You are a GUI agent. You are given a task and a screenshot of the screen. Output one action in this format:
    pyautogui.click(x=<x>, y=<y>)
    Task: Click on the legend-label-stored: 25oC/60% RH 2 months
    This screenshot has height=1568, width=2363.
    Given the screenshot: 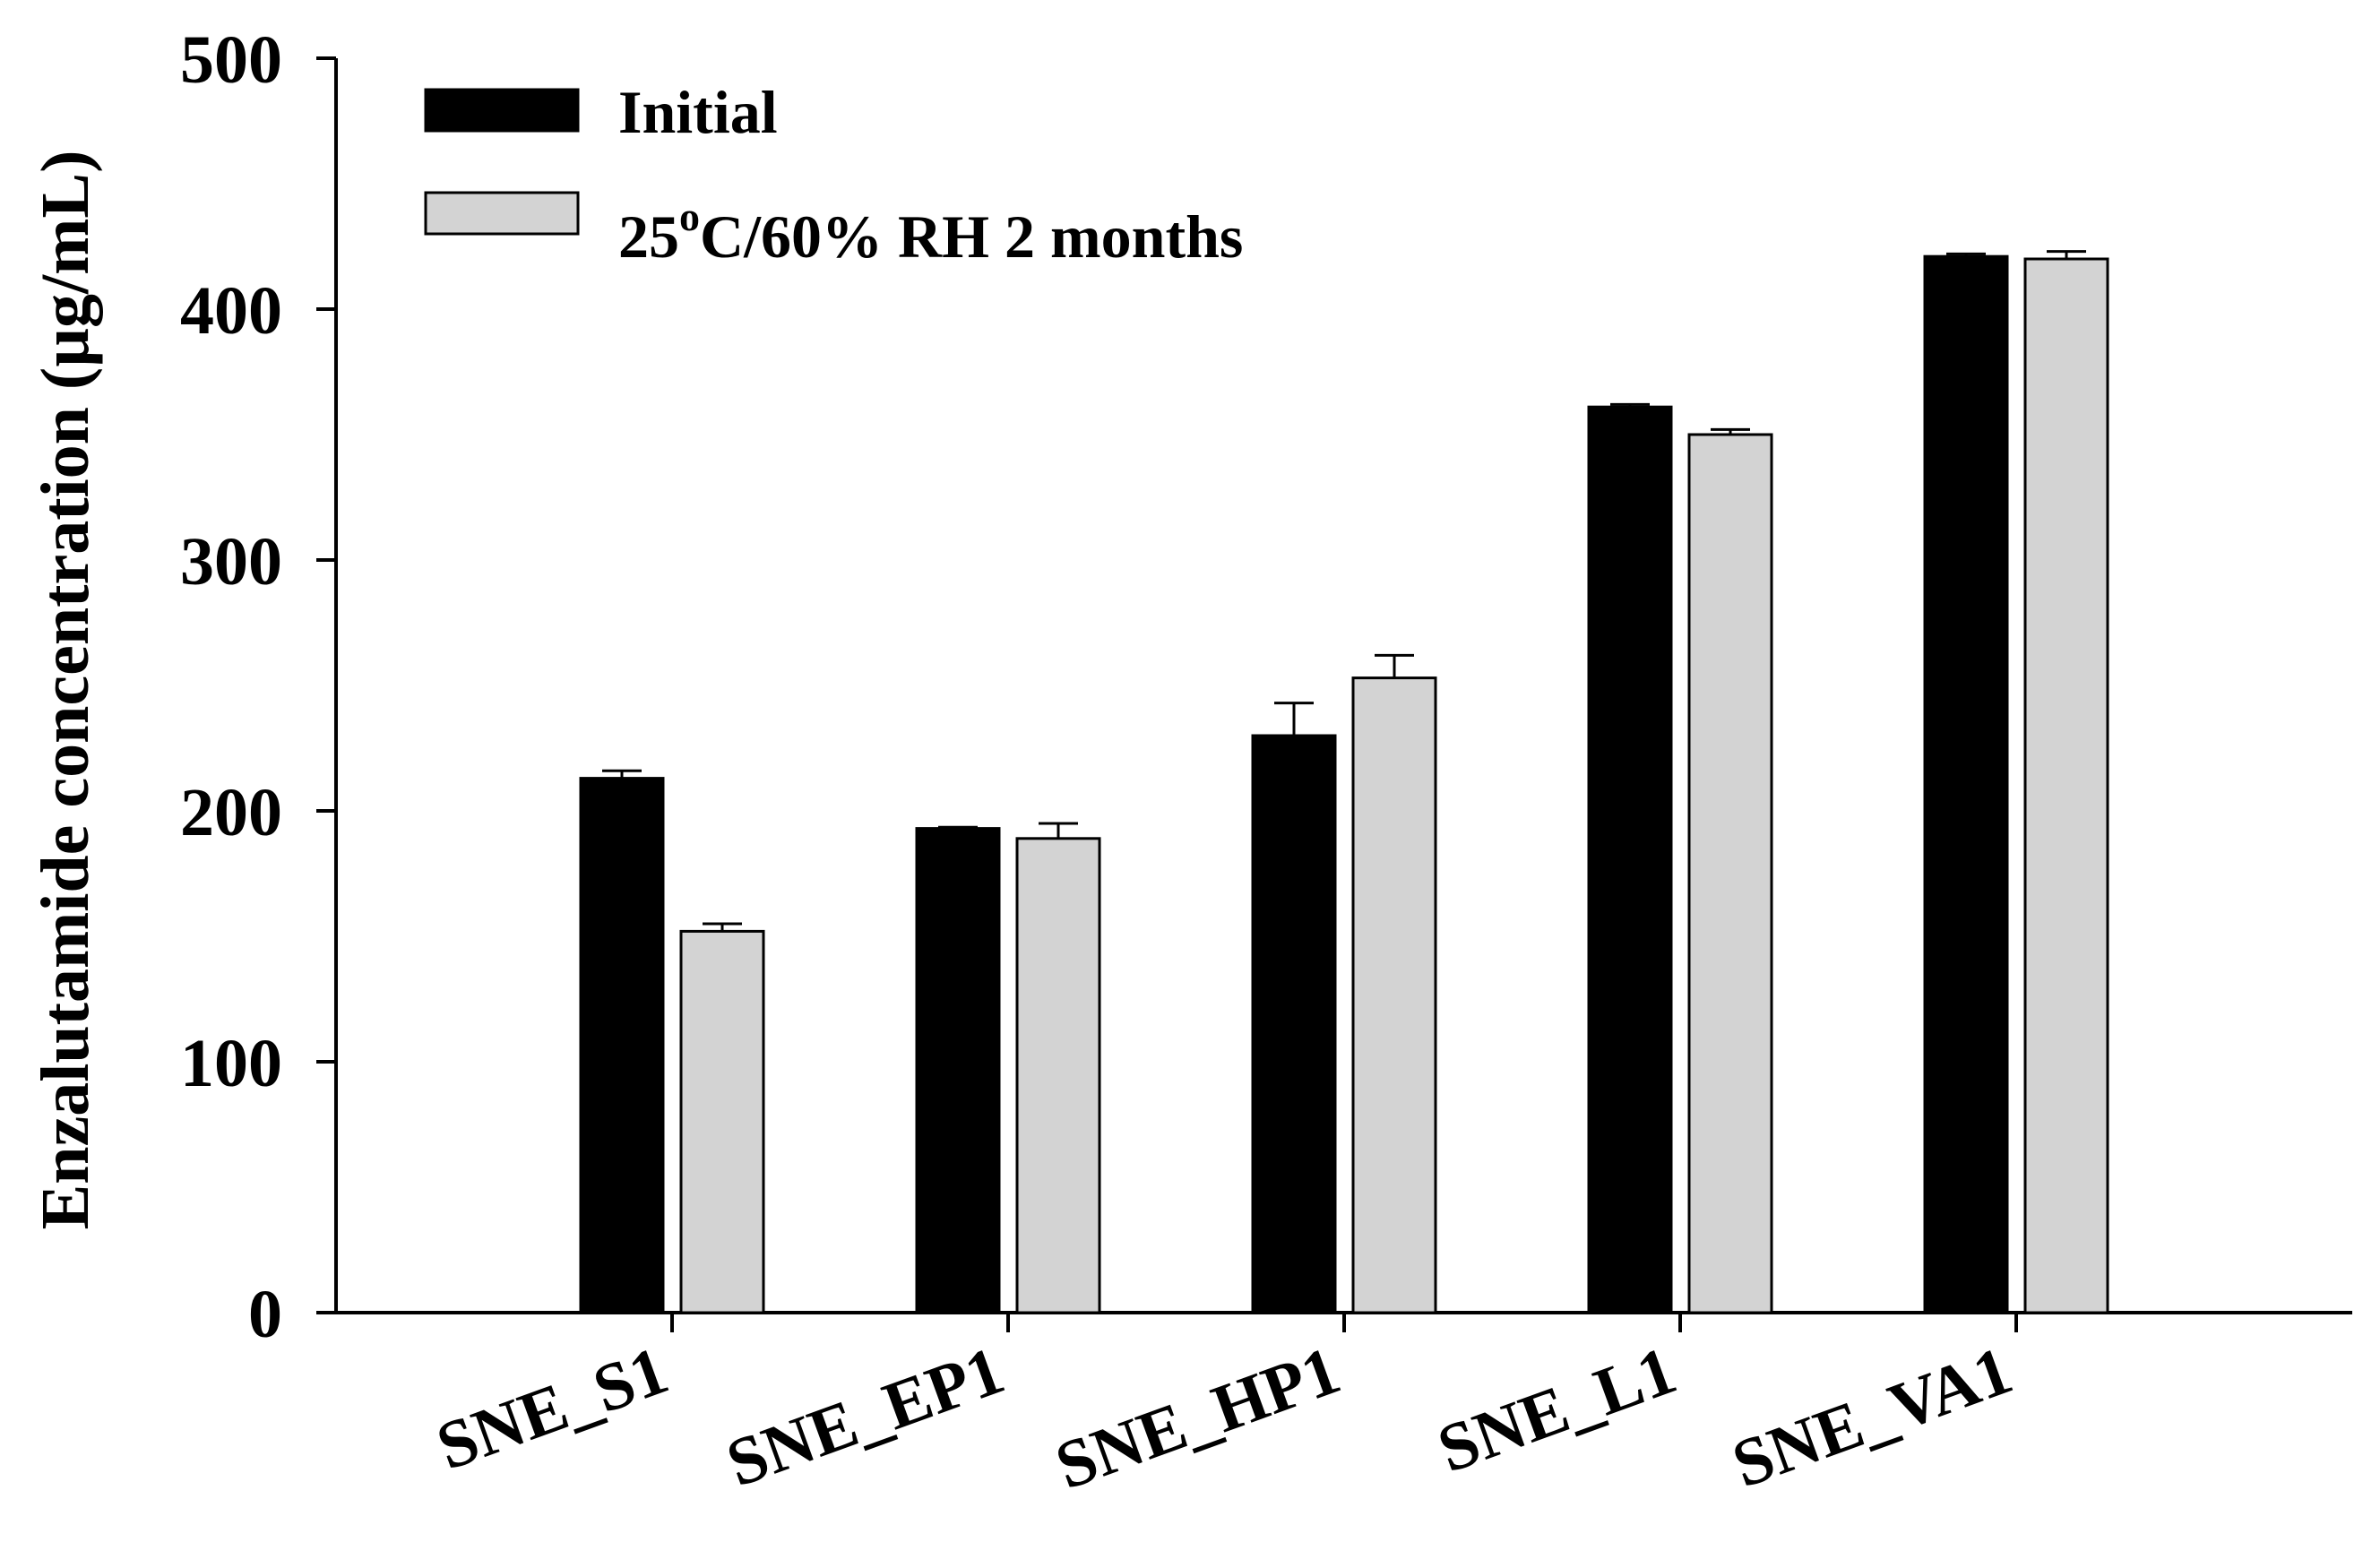 What is the action you would take?
    pyautogui.click(x=930, y=233)
    